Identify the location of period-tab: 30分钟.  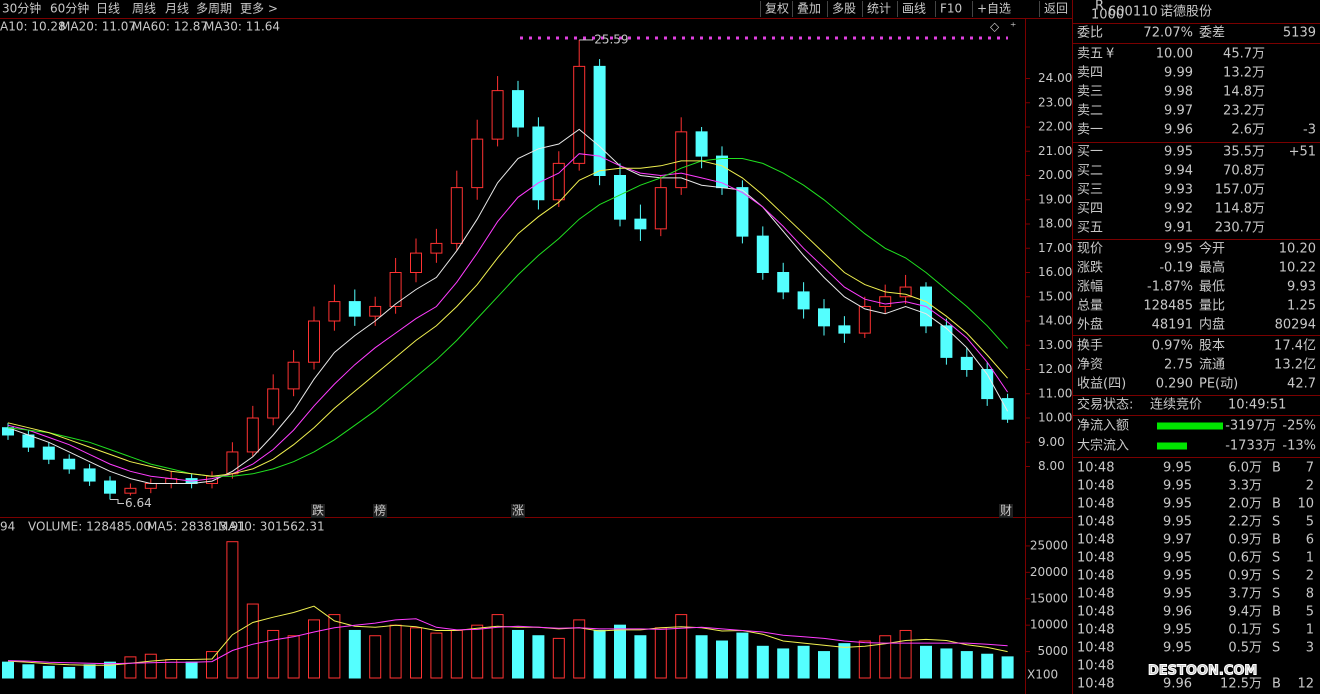
(21, 8).